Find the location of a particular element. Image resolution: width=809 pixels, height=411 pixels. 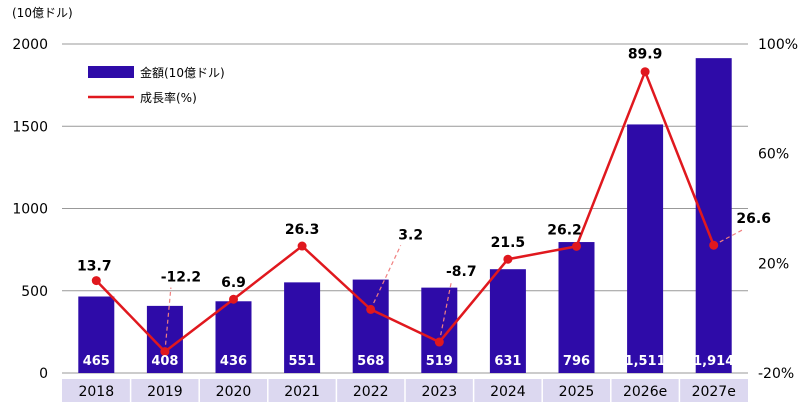

bar-value-label: 796 is located at coordinates (576, 361).